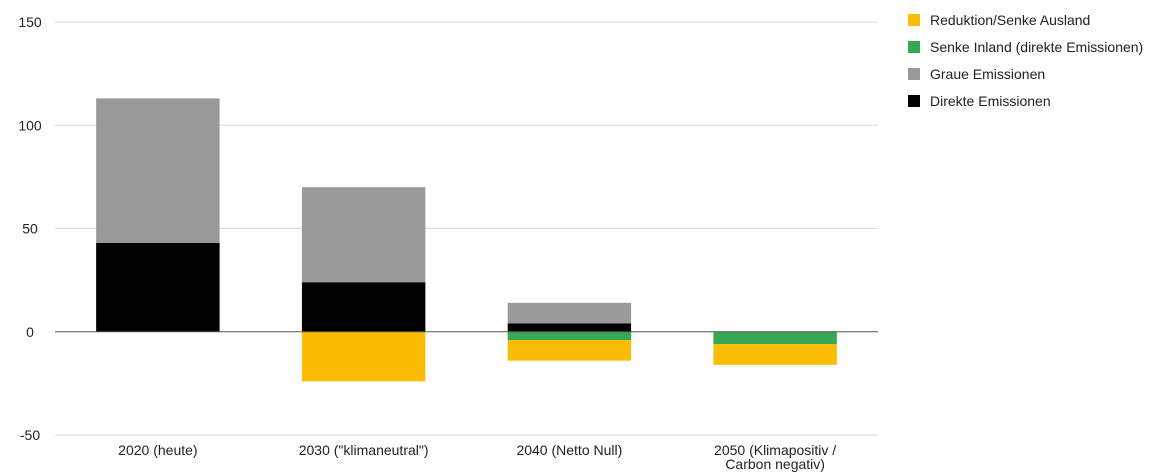 The height and width of the screenshot is (474, 1171). I want to click on legend-label: Graue Emissionen, so click(987, 74).